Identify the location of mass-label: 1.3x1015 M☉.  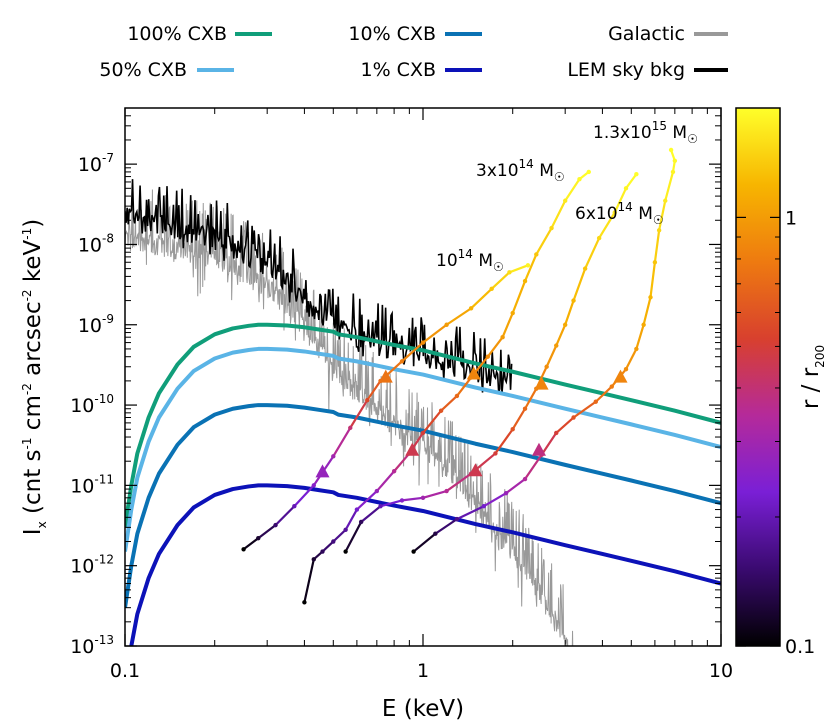
(645, 132).